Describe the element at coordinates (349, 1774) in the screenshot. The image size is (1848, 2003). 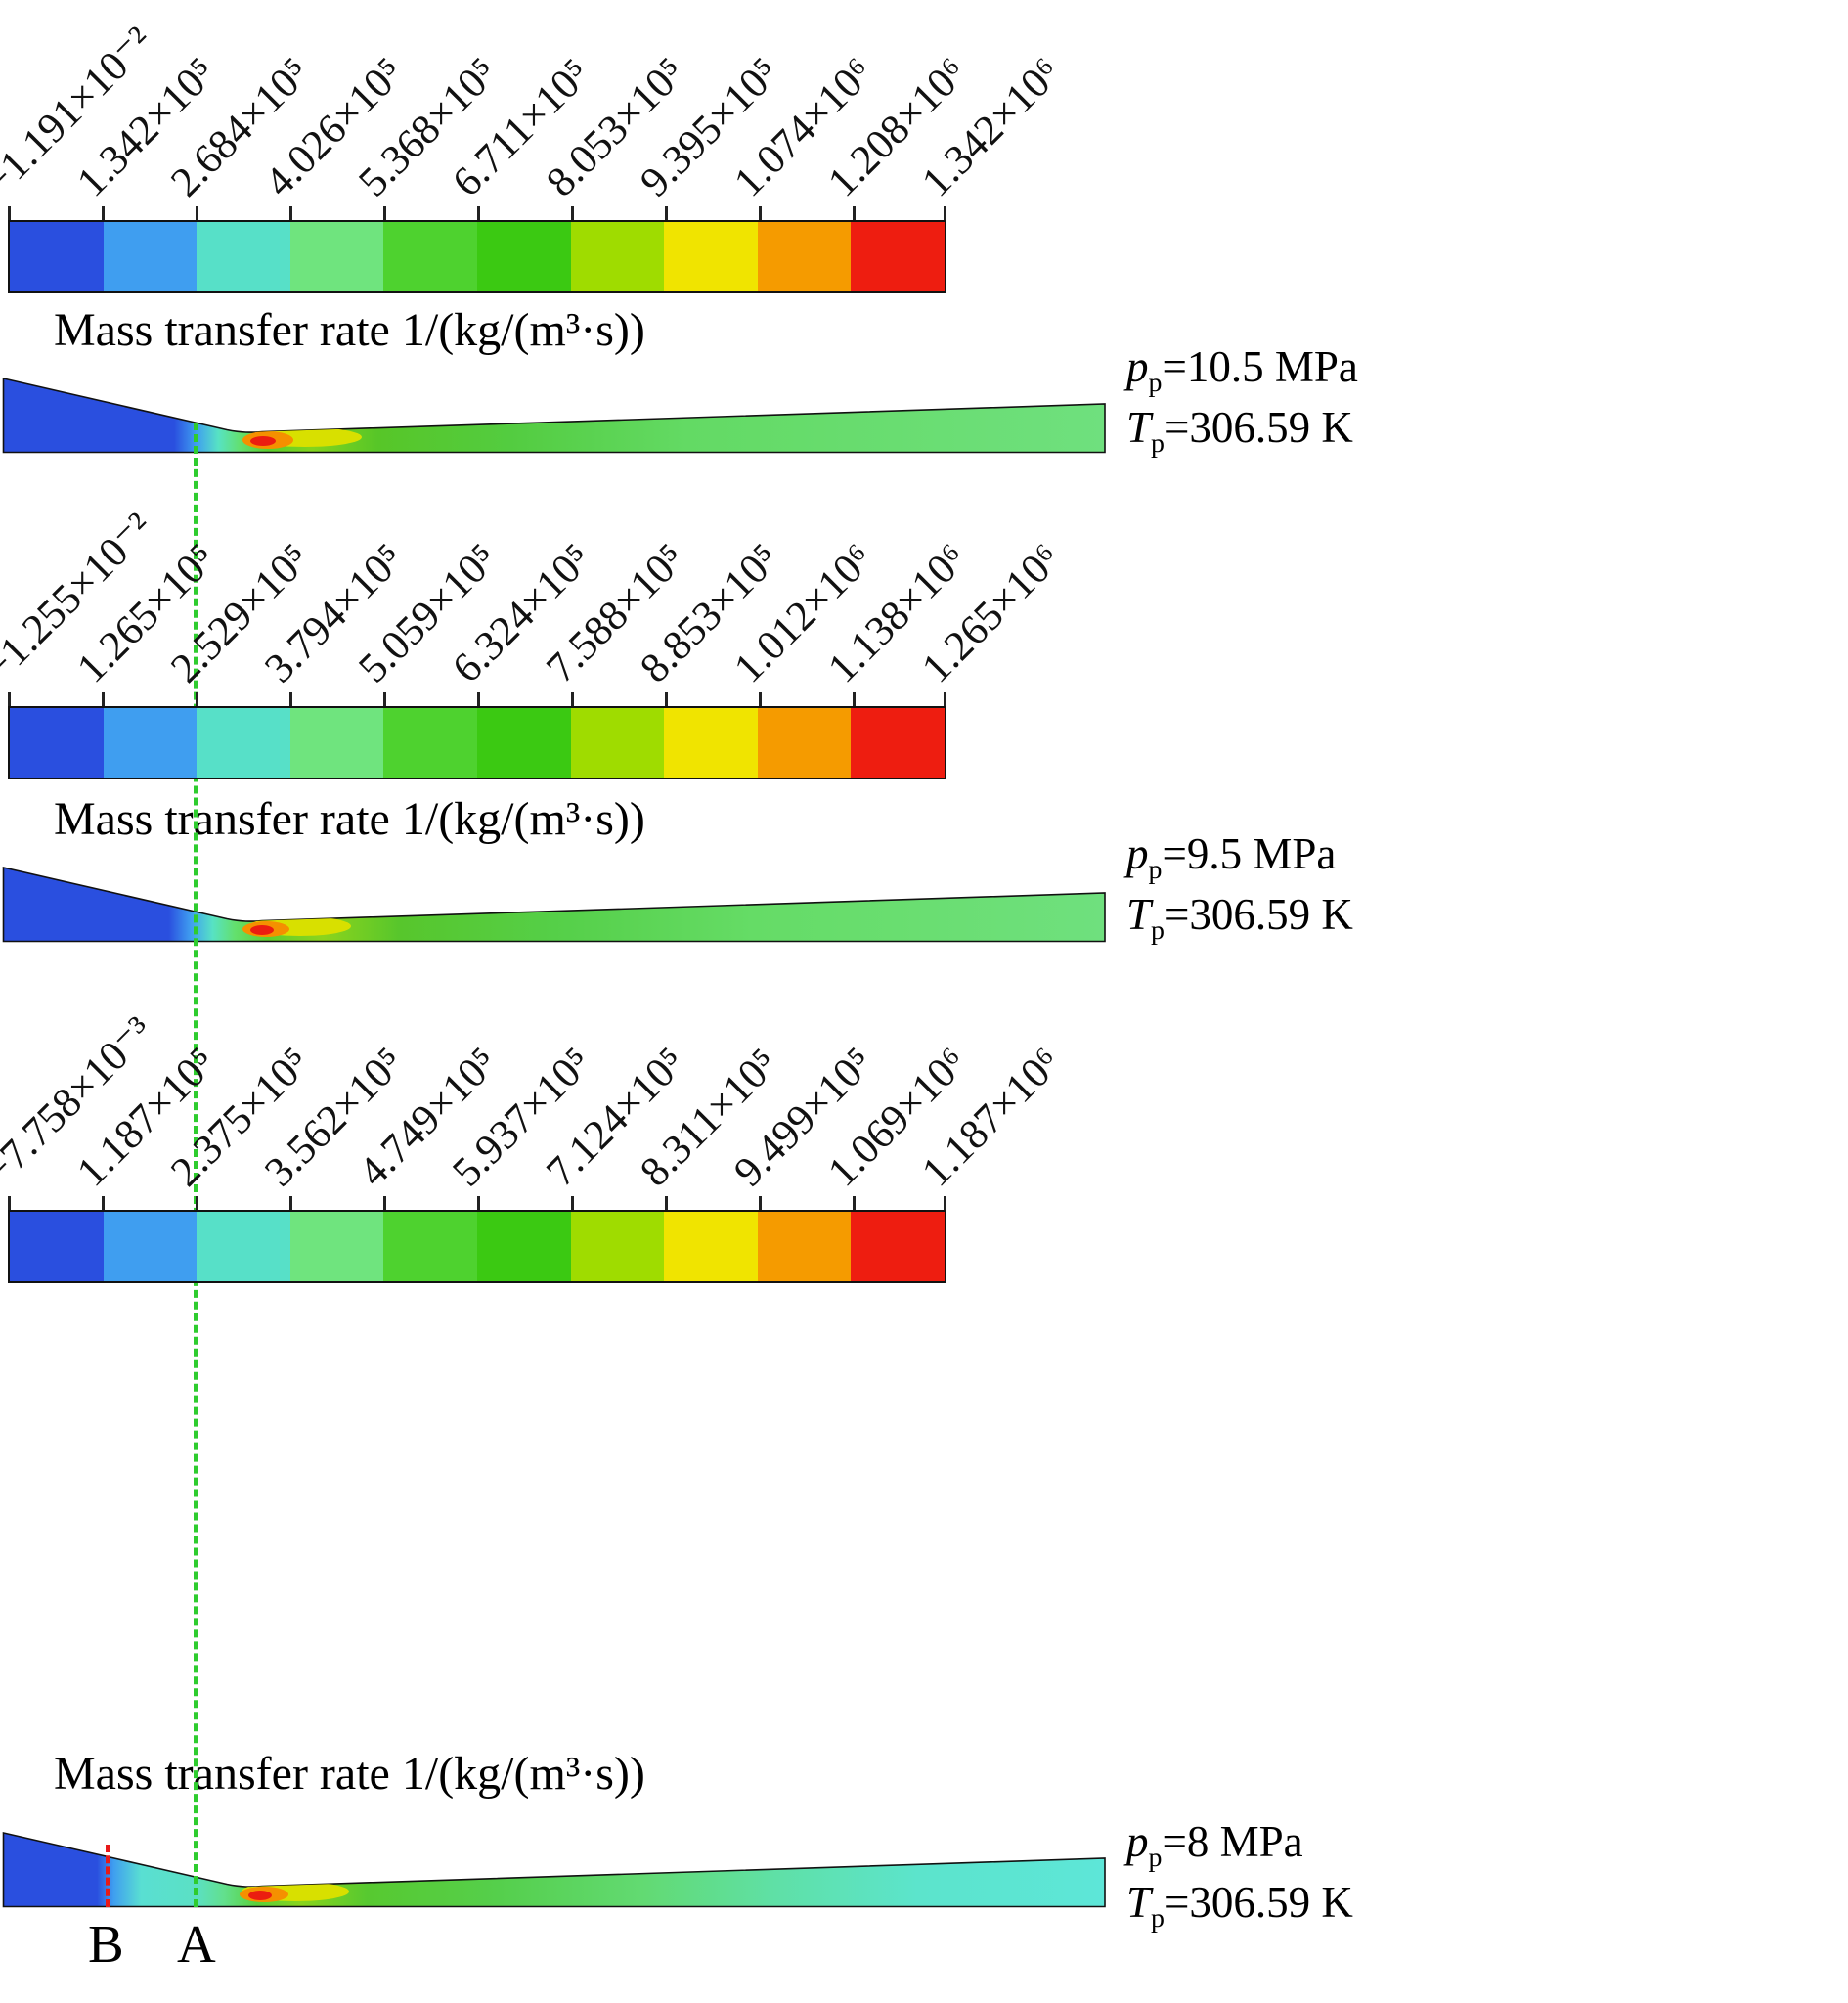
I see `colorbar-caption-3: Mass transfer rate 1/(kg/(m³·s))` at that location.